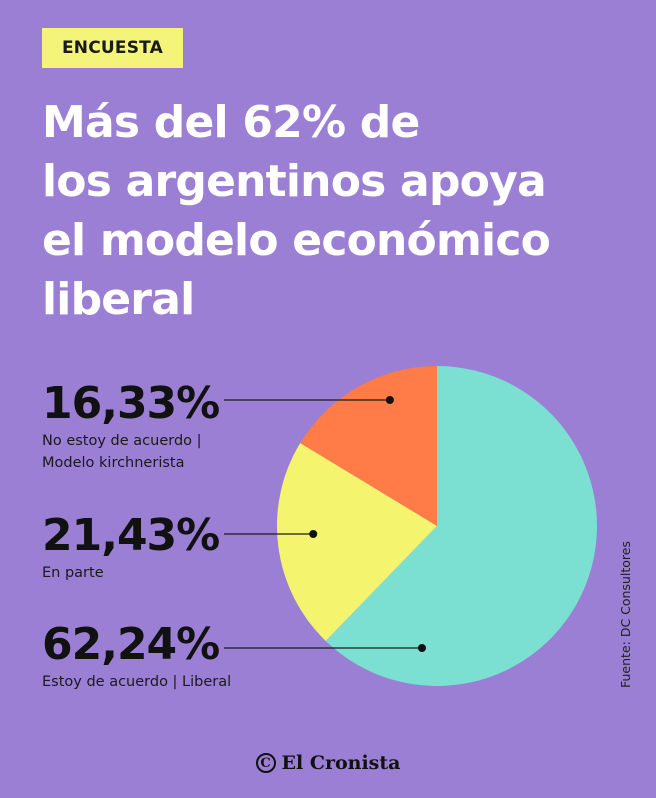  What do you see at coordinates (131, 644) in the screenshot?
I see `pct-label-agree: 62,24%` at bounding box center [131, 644].